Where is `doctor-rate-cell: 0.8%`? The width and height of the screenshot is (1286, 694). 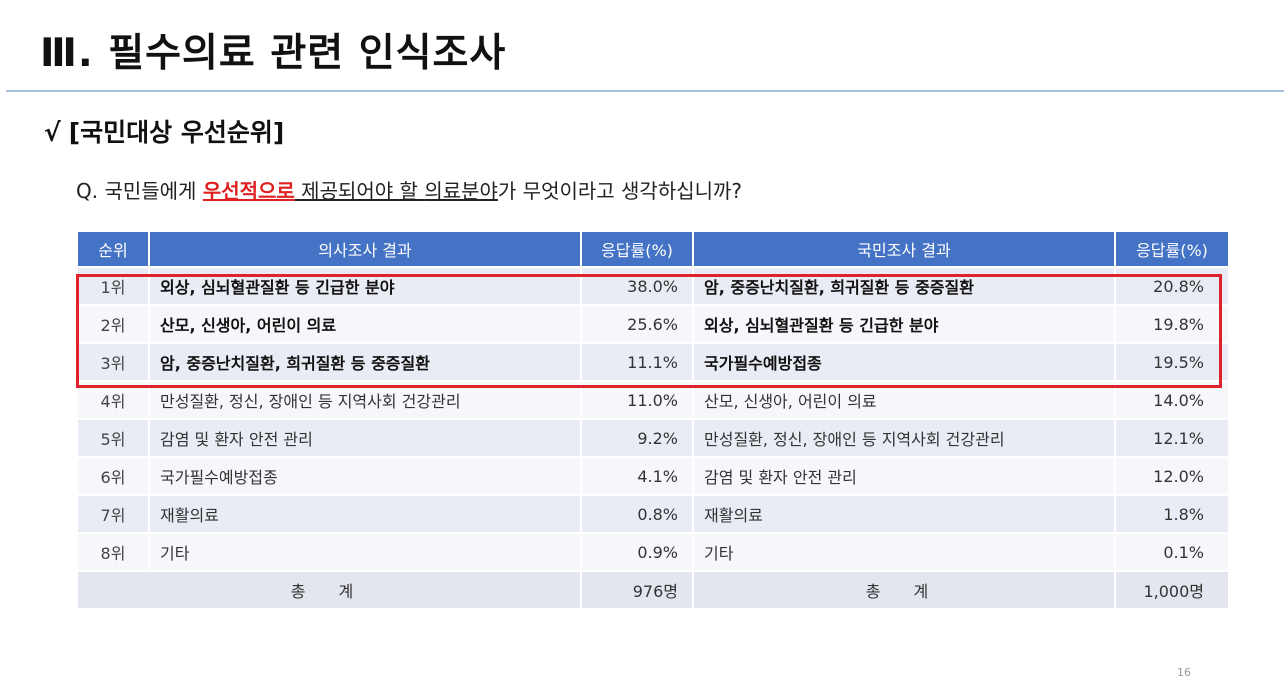 doctor-rate-cell: 0.8% is located at coordinates (637, 514).